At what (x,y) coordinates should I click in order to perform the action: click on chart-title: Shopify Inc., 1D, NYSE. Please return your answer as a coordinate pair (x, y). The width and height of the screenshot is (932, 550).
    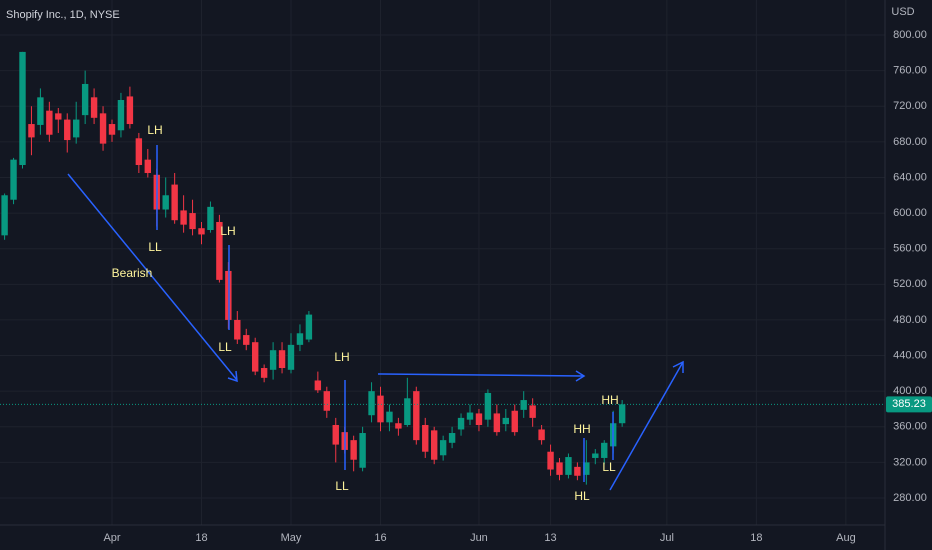
    Looking at the image, I should click on (63, 15).